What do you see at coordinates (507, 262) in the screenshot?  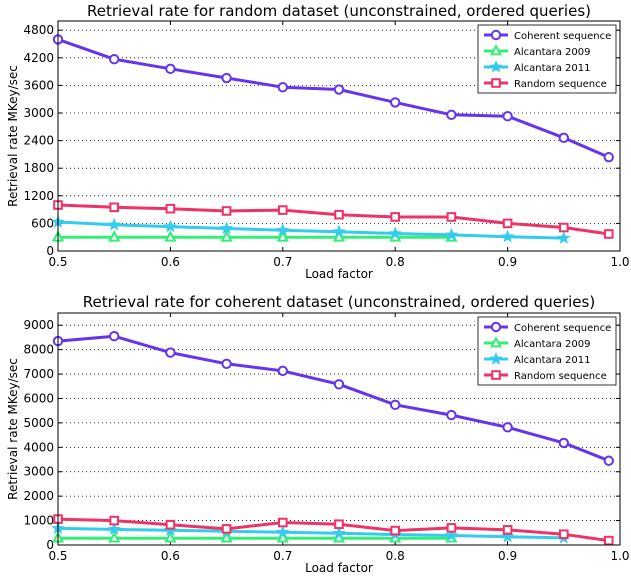 I see `x-tick-label: 0.9` at bounding box center [507, 262].